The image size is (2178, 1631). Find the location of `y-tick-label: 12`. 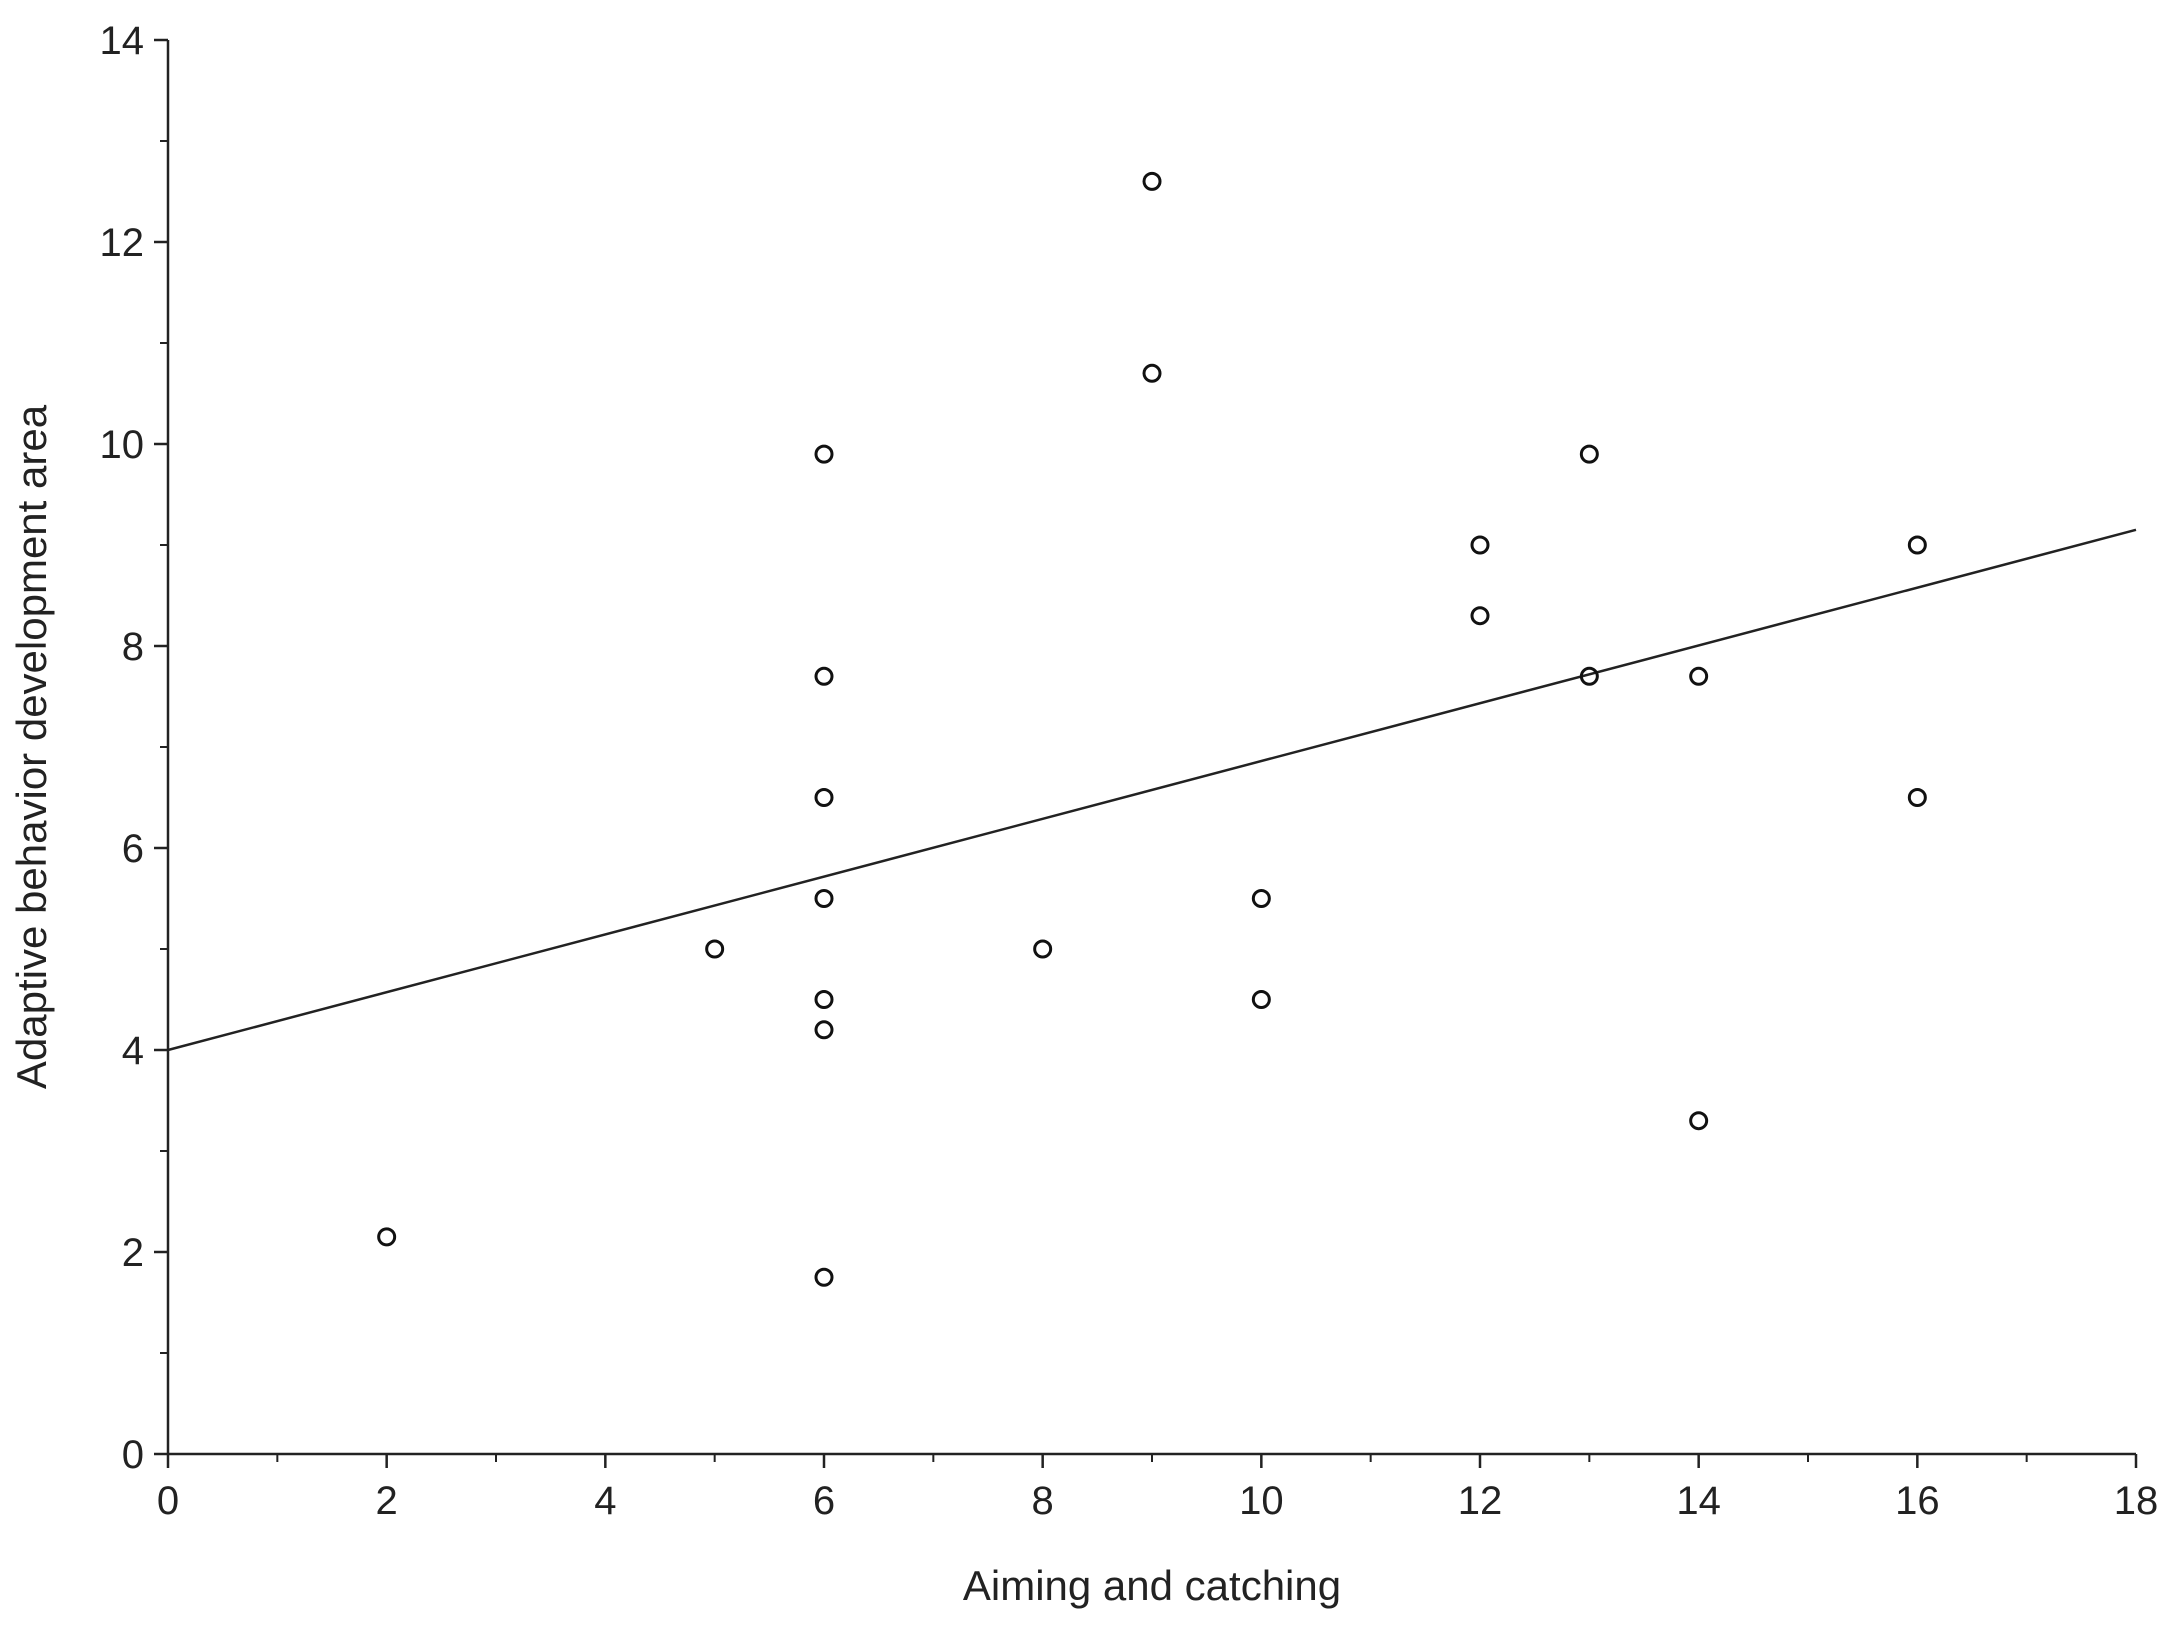

y-tick-label: 12 is located at coordinates (122, 243).